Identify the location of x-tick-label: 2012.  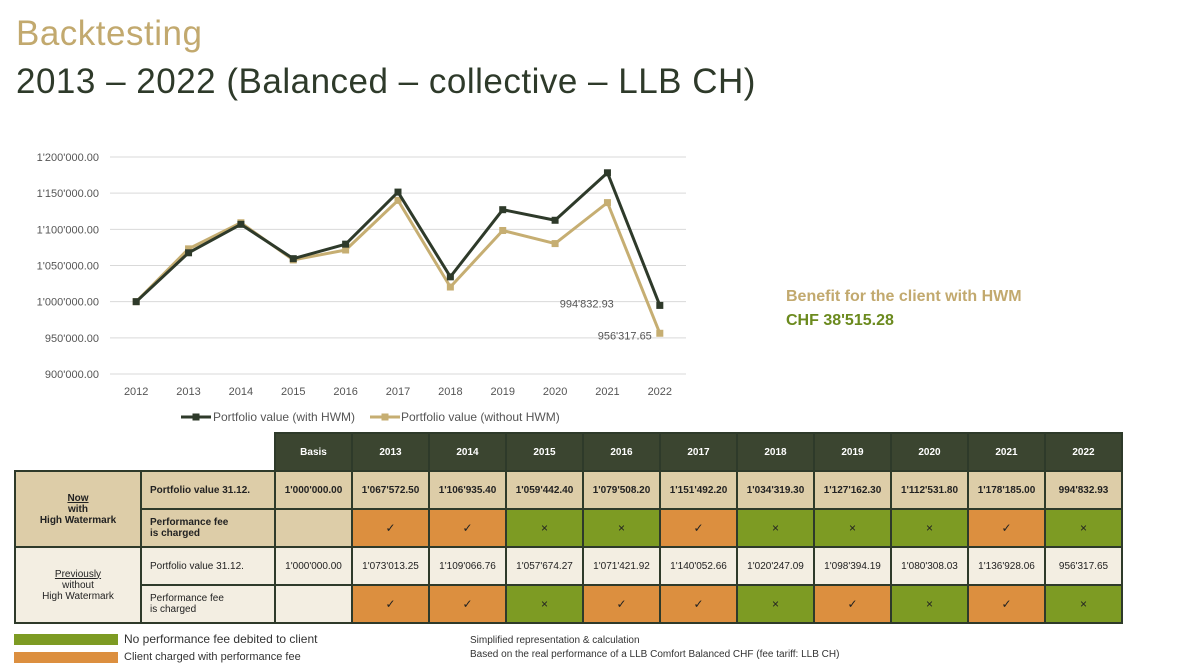
(136, 392).